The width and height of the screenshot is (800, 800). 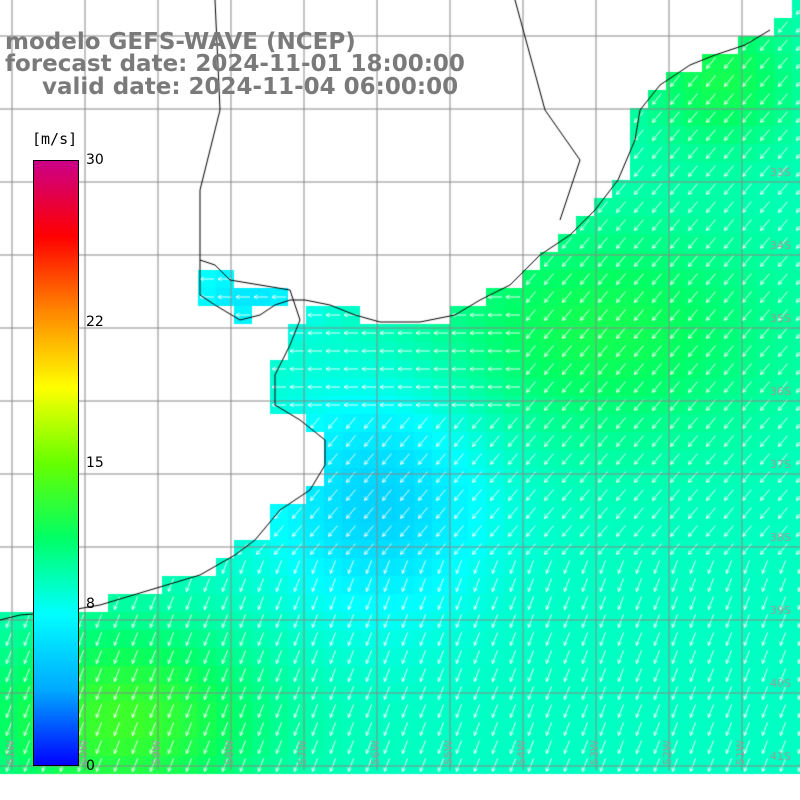 What do you see at coordinates (90, 604) in the screenshot?
I see `colorbar-tick-label: 8` at bounding box center [90, 604].